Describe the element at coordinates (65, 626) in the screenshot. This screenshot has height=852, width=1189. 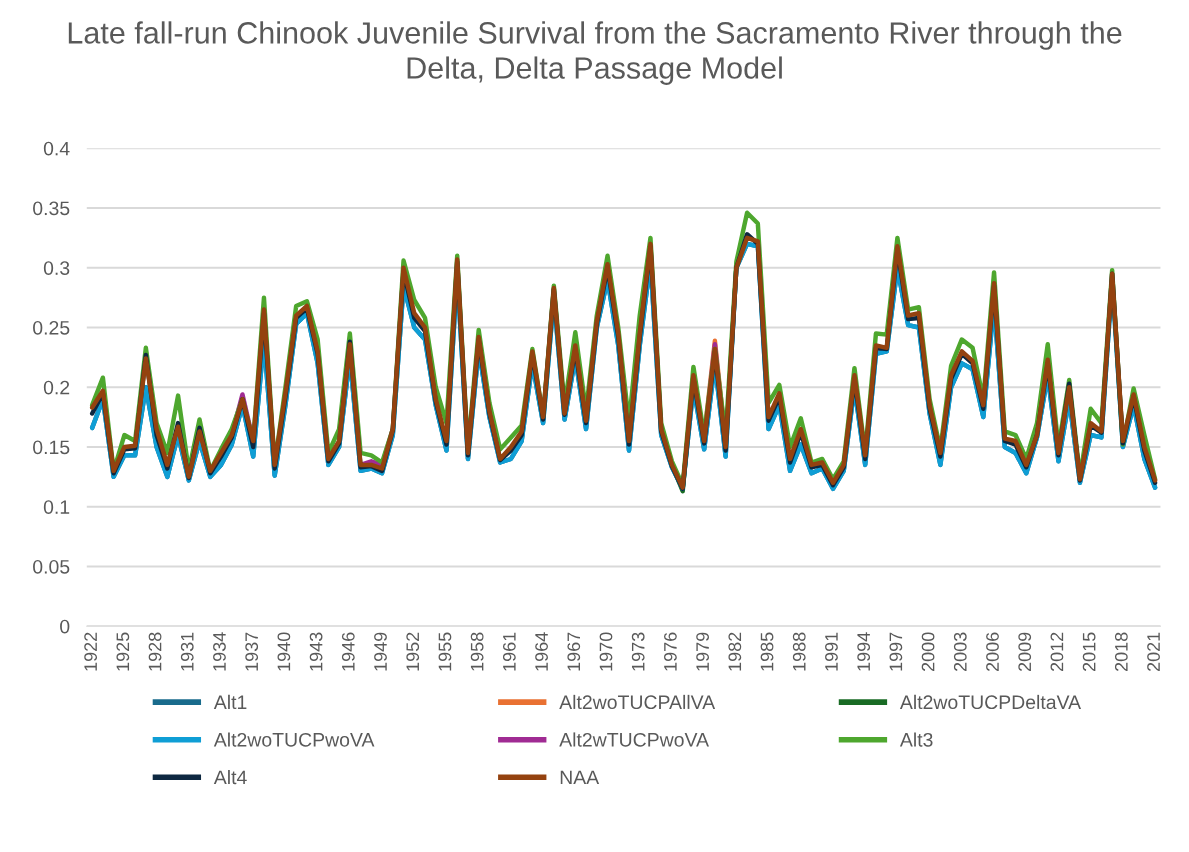
I see `y-tick-label: 0` at that location.